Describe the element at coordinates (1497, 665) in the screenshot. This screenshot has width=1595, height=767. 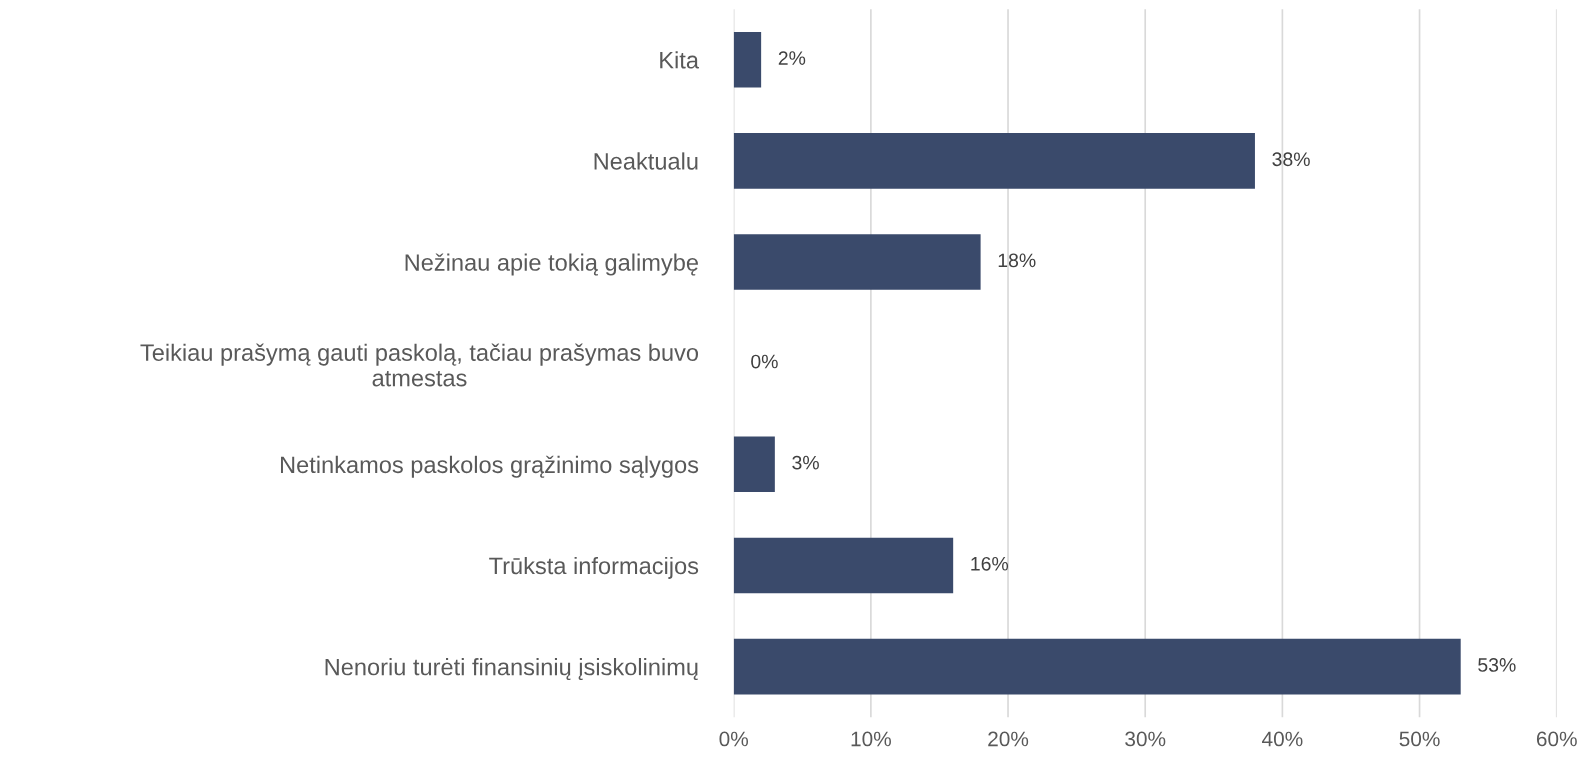
I see `data-label: 53%` at that location.